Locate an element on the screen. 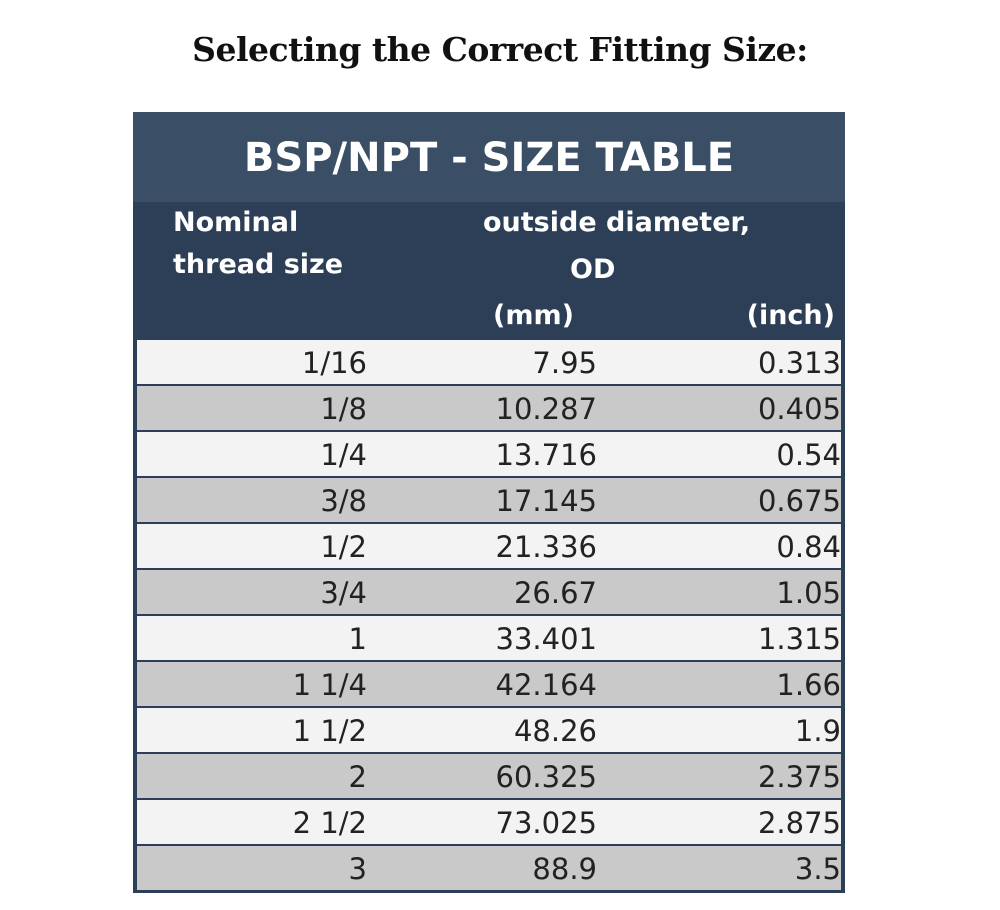  table-row: 1/2 21.336 0.84 is located at coordinates (489, 546).